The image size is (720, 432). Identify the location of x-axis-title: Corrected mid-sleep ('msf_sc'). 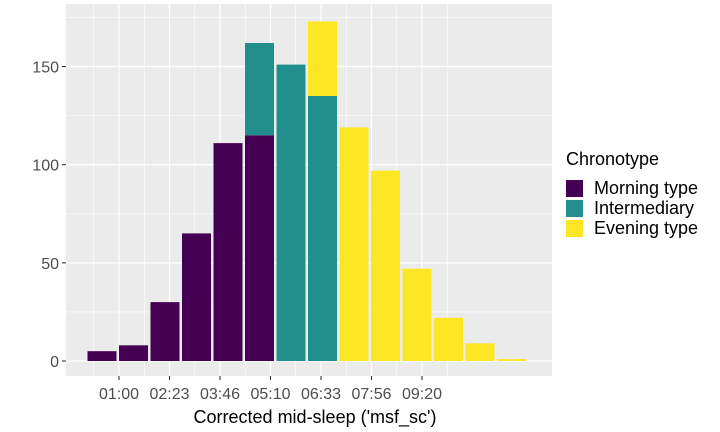
(315, 417).